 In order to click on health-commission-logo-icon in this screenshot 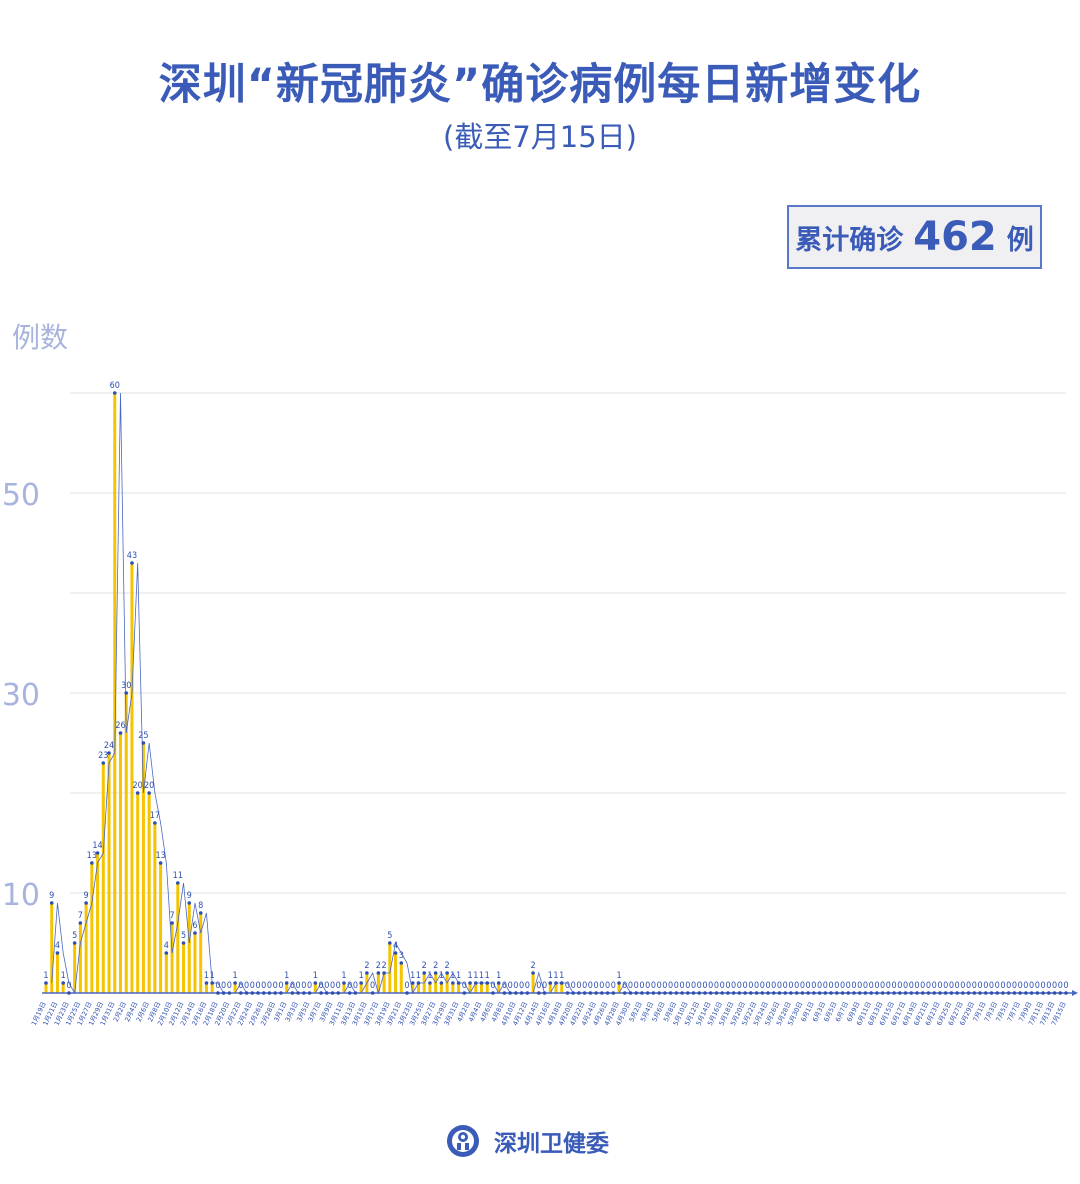, I will do `click(463, 1141)`.